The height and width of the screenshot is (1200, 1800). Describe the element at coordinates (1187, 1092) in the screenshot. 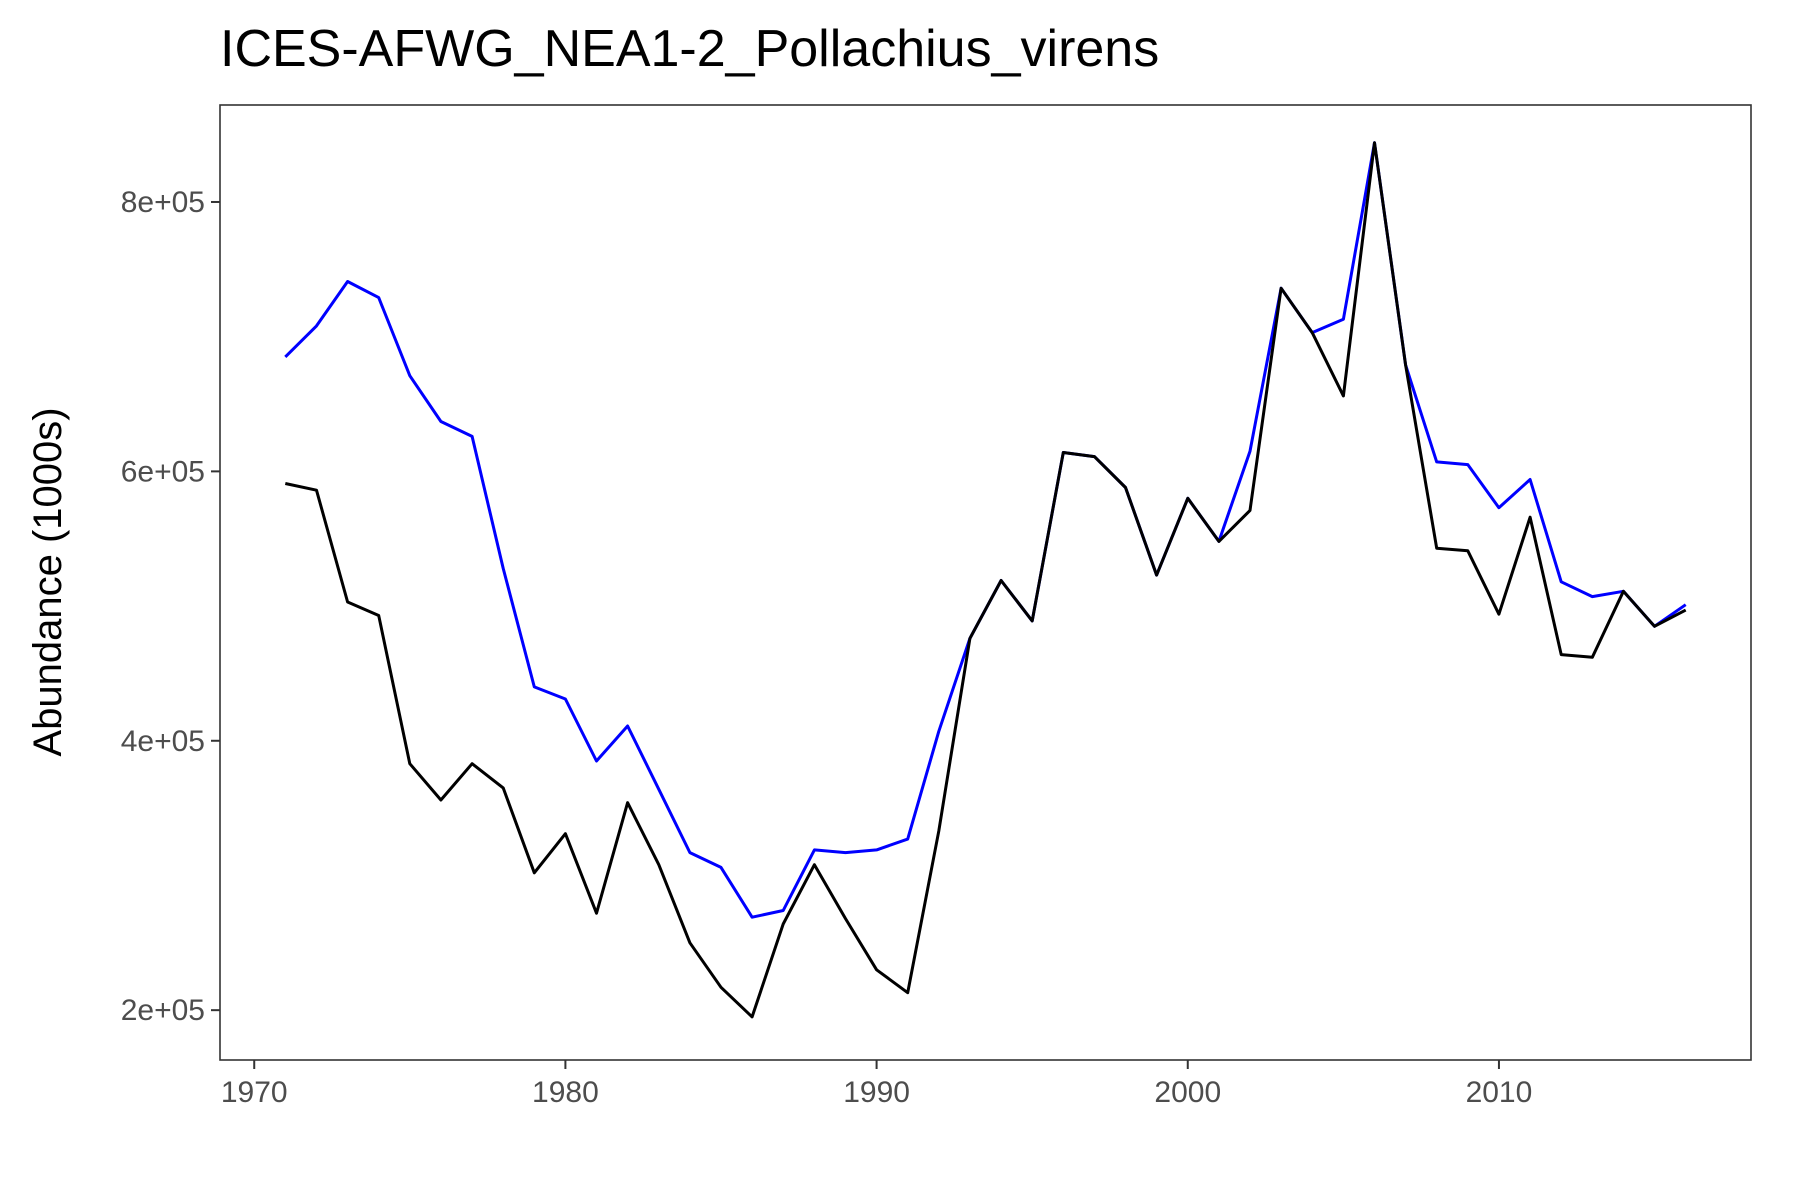

I see `x-tick-label: 2000` at that location.